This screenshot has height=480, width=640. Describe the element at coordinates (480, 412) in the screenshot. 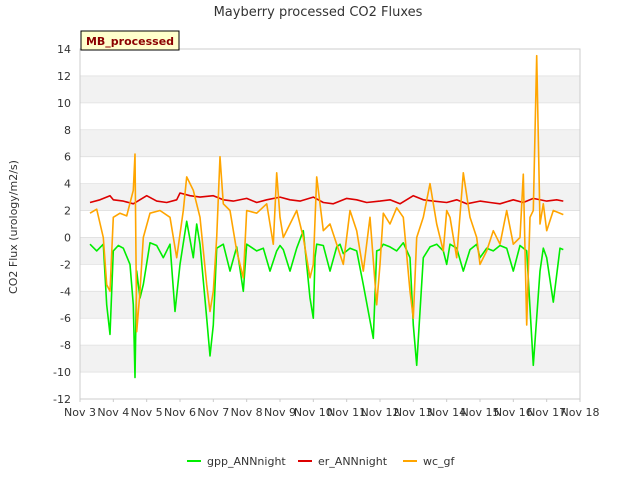

I see `x-tick-label: Nov 15` at that location.